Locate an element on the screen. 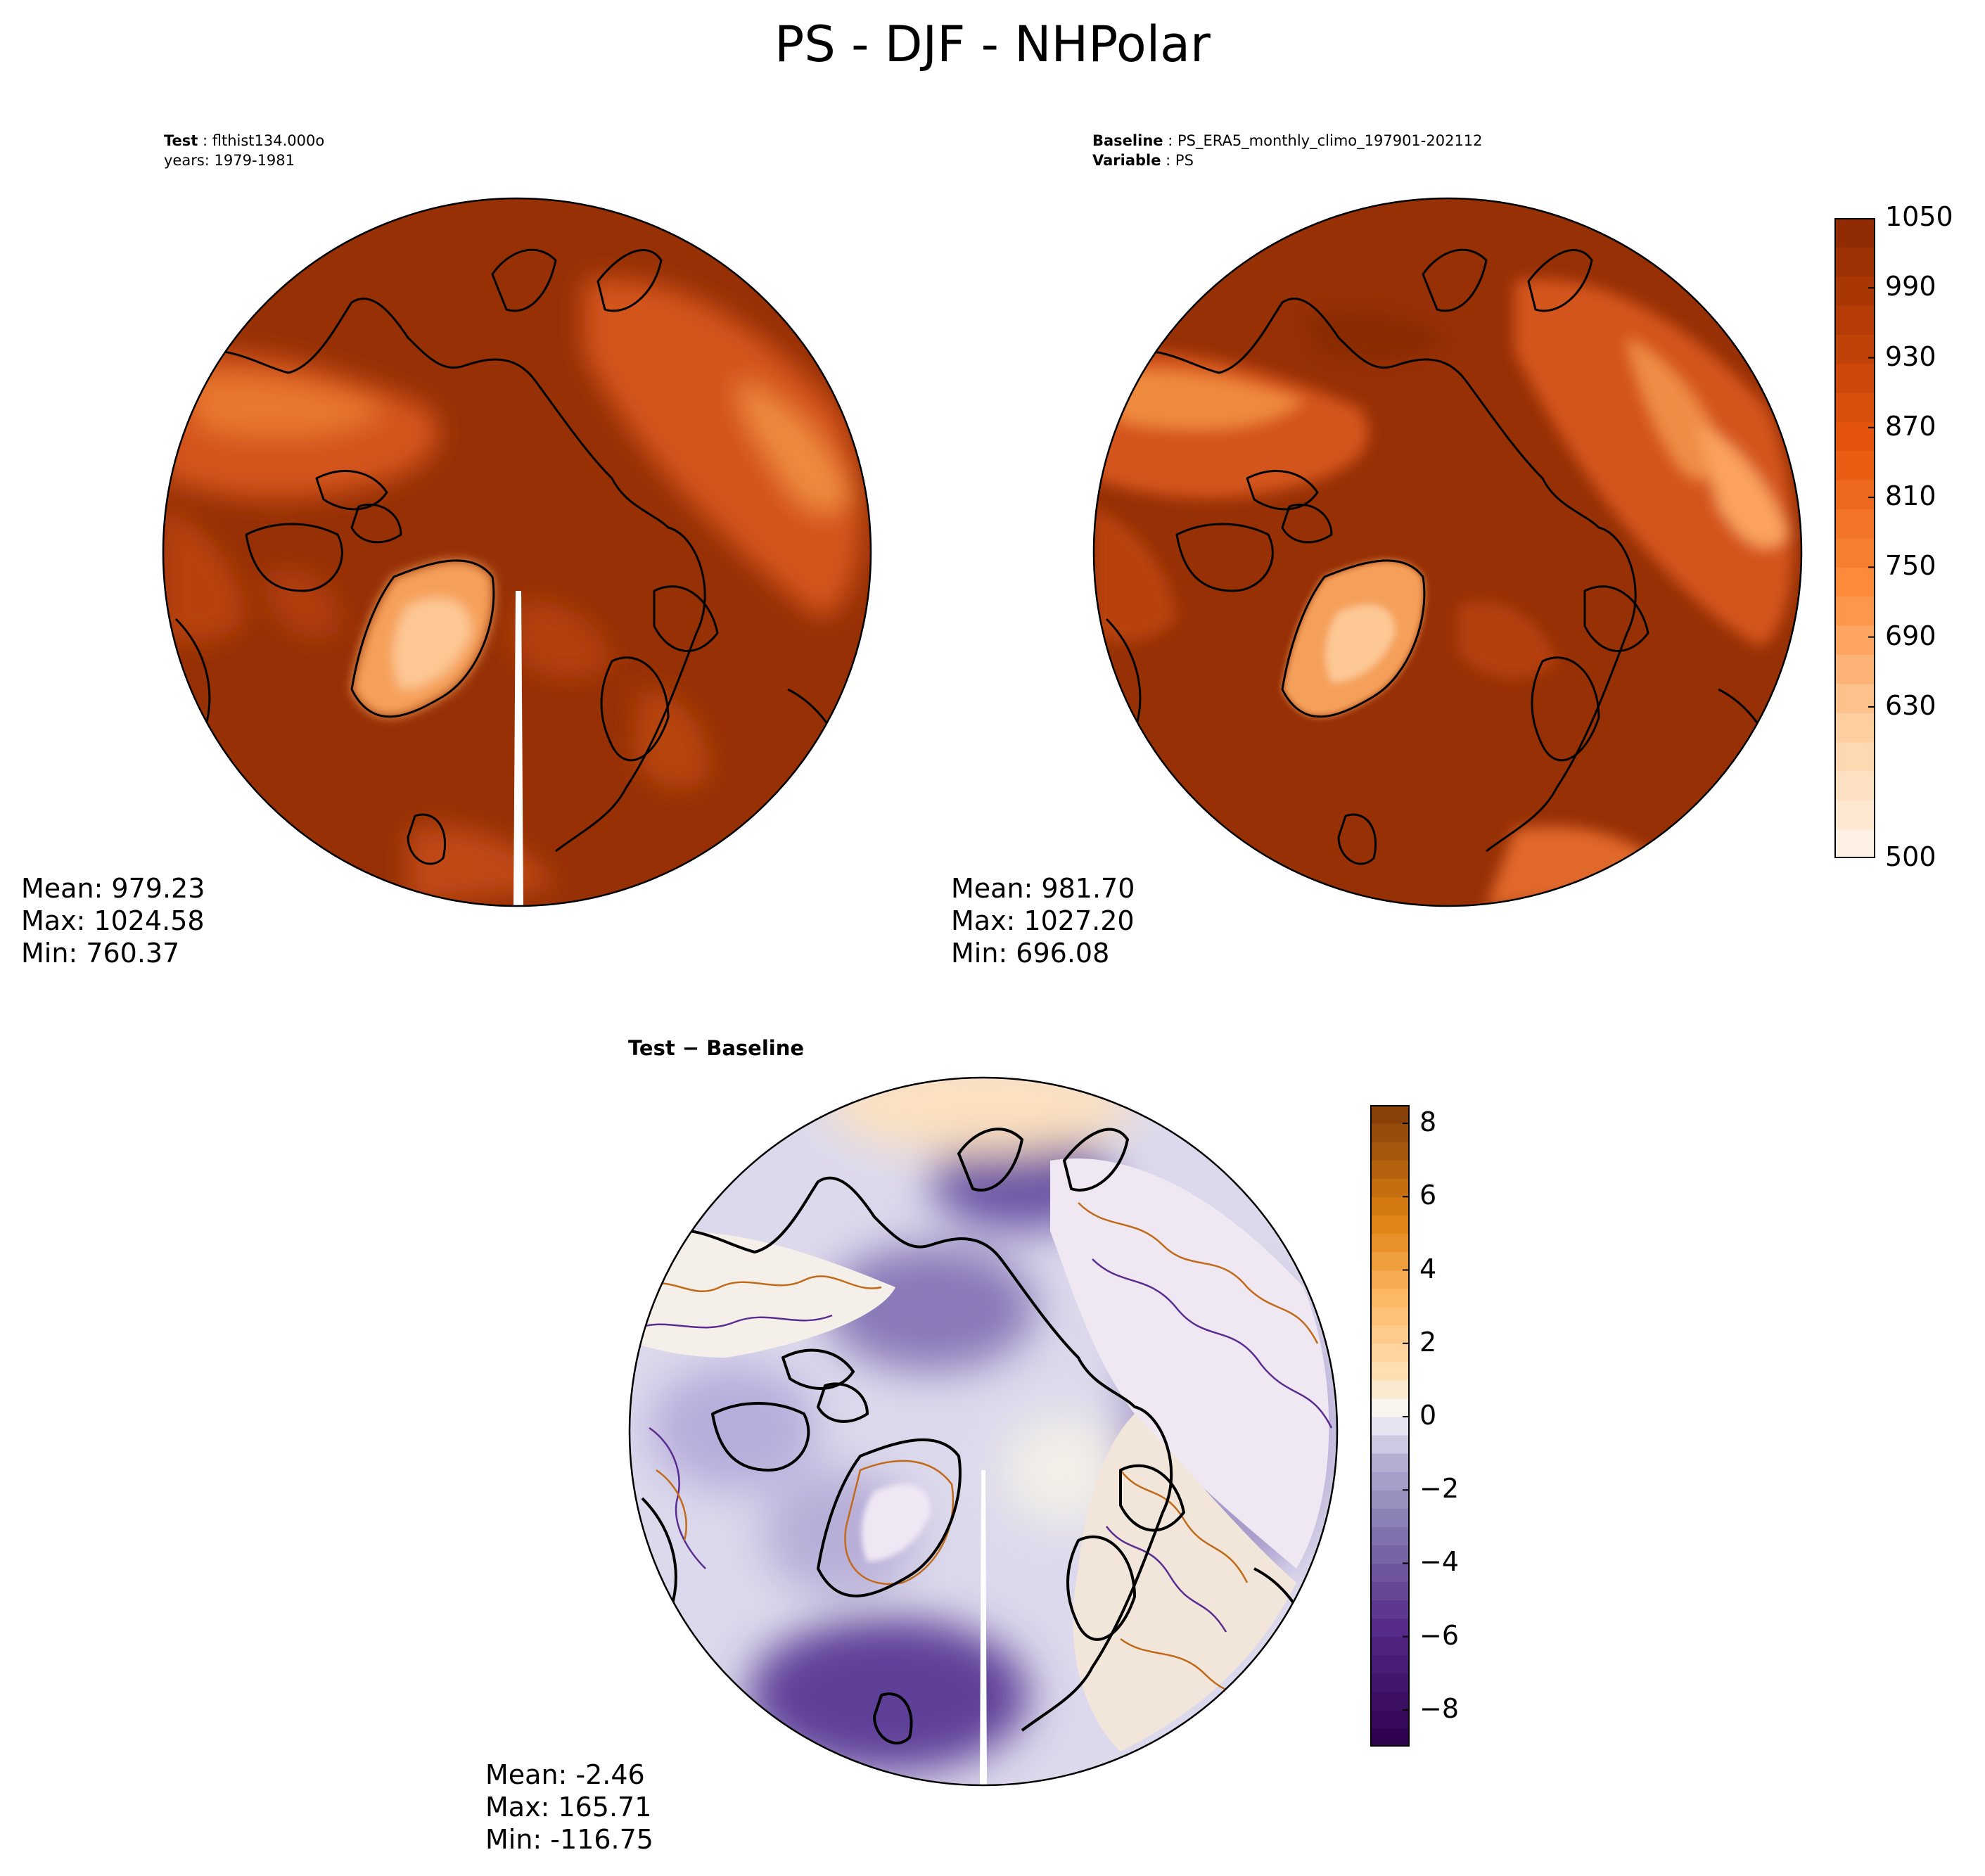 This screenshot has height=1876, width=1985. pressure-colorbar-tick-label: 500 is located at coordinates (1911, 856).